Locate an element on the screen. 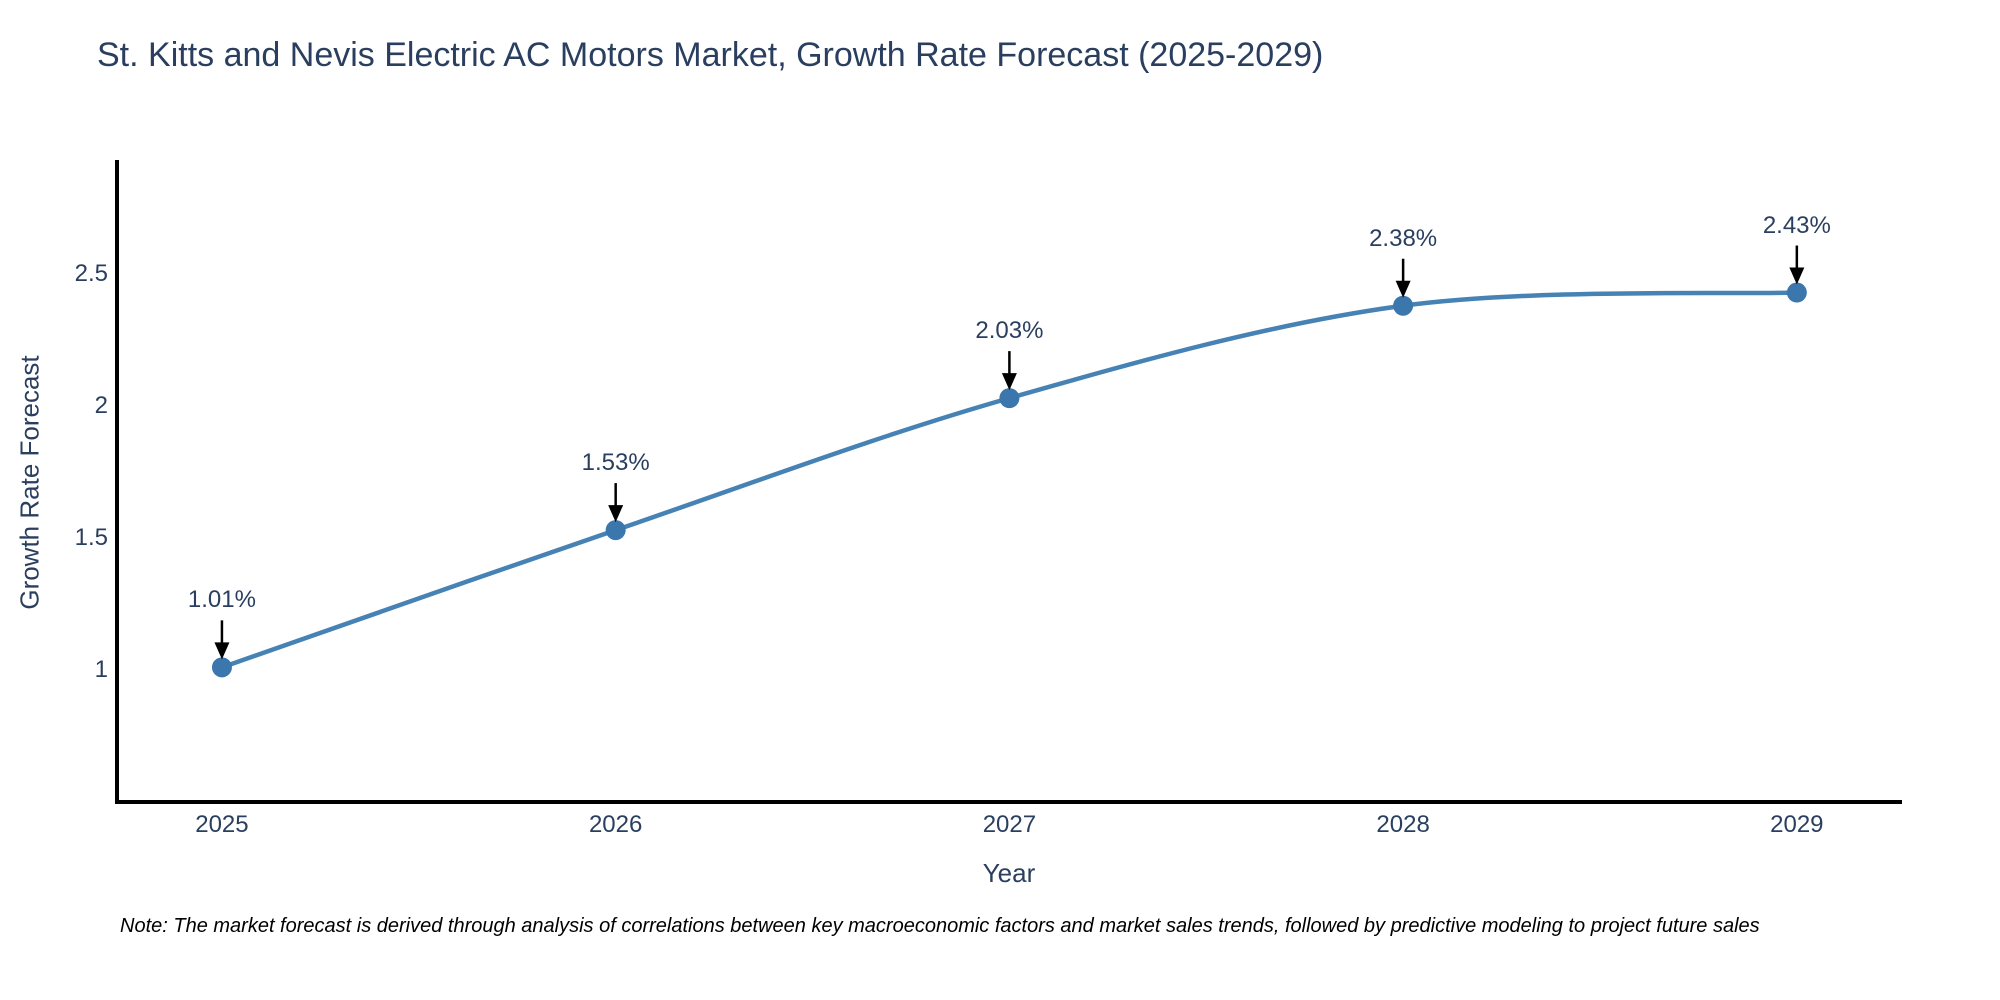 This screenshot has height=1000, width=2000. x-tick-label: 2025 is located at coordinates (222, 824).